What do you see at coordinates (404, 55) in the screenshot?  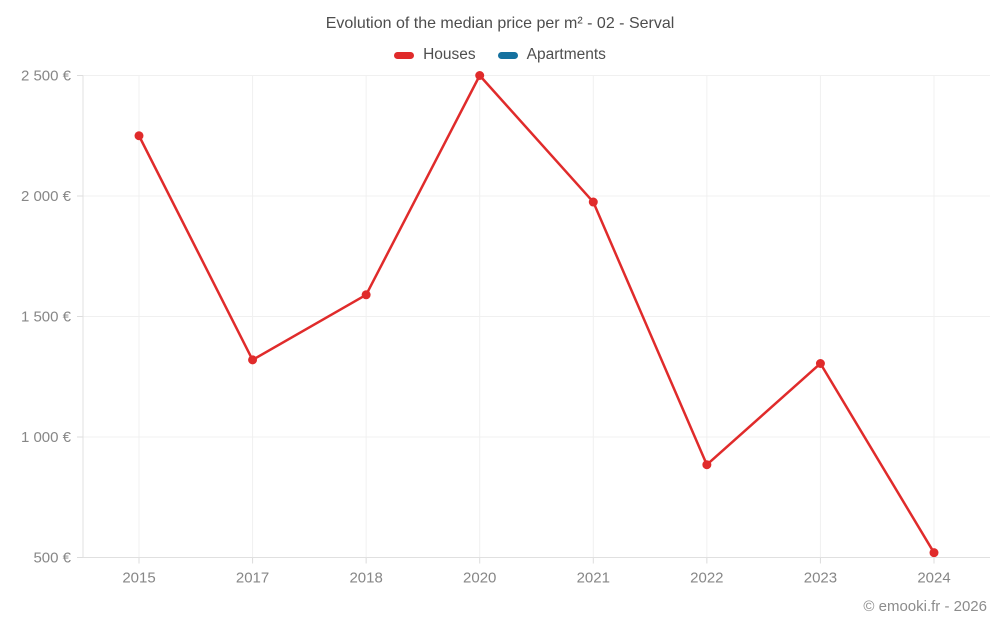 I see `houses-series-swatch-icon` at bounding box center [404, 55].